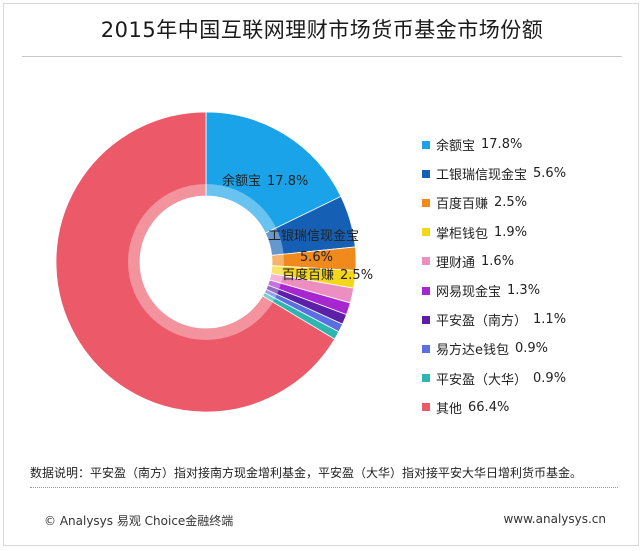  What do you see at coordinates (322, 30) in the screenshot?
I see `chart-title: 2015年中国互联网理财市场货币基金市场份额` at bounding box center [322, 30].